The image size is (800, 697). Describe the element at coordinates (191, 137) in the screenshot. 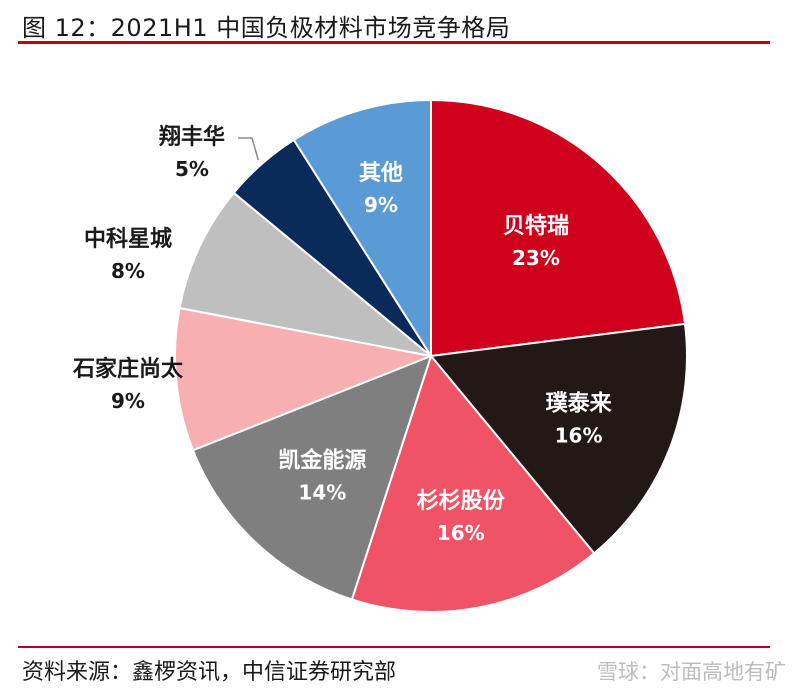

I see `slice-name-label-6: 翔丰华` at that location.